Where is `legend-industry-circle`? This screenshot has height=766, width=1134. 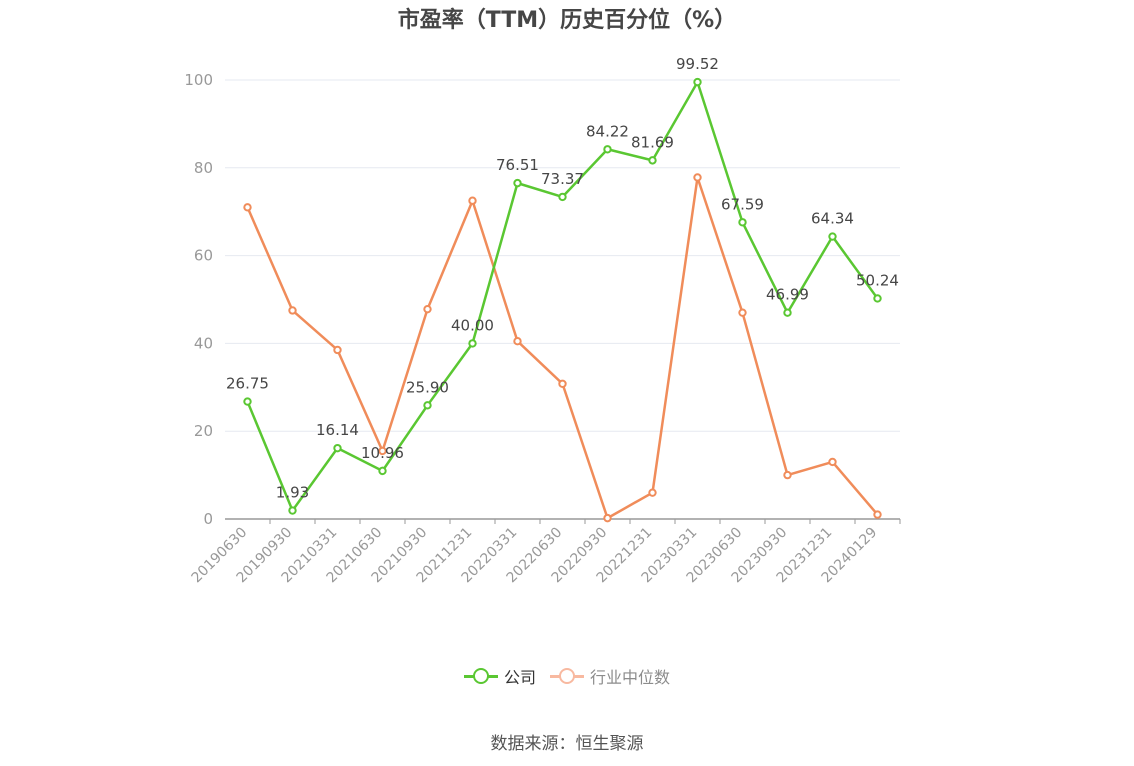 legend-industry-circle is located at coordinates (567, 676).